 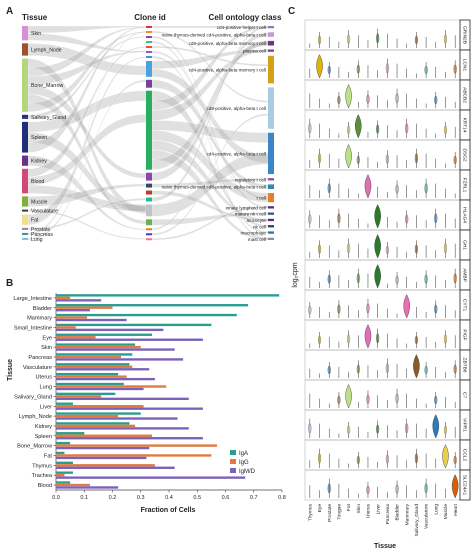 I want to click on bar-y-tick-label: Trachea, so click(x=42, y=476).